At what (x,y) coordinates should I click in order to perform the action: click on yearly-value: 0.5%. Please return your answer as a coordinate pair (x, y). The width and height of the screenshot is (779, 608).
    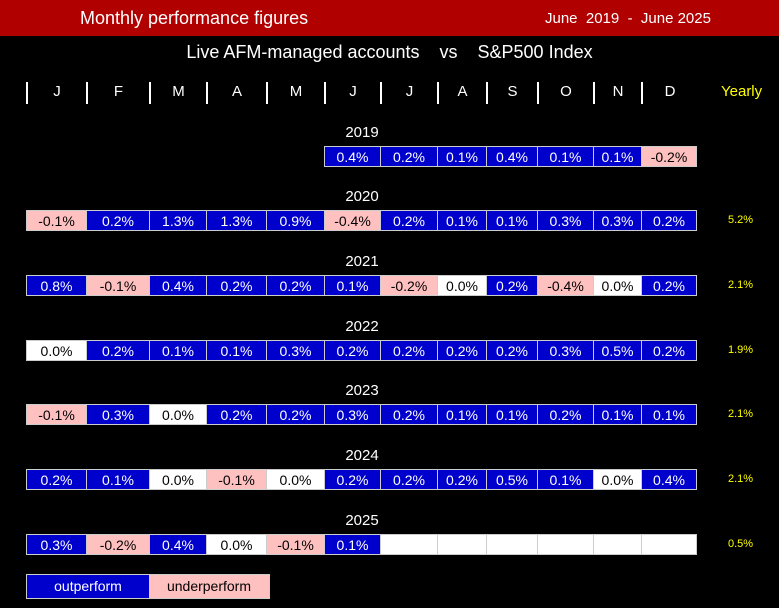
    Looking at the image, I should click on (741, 544).